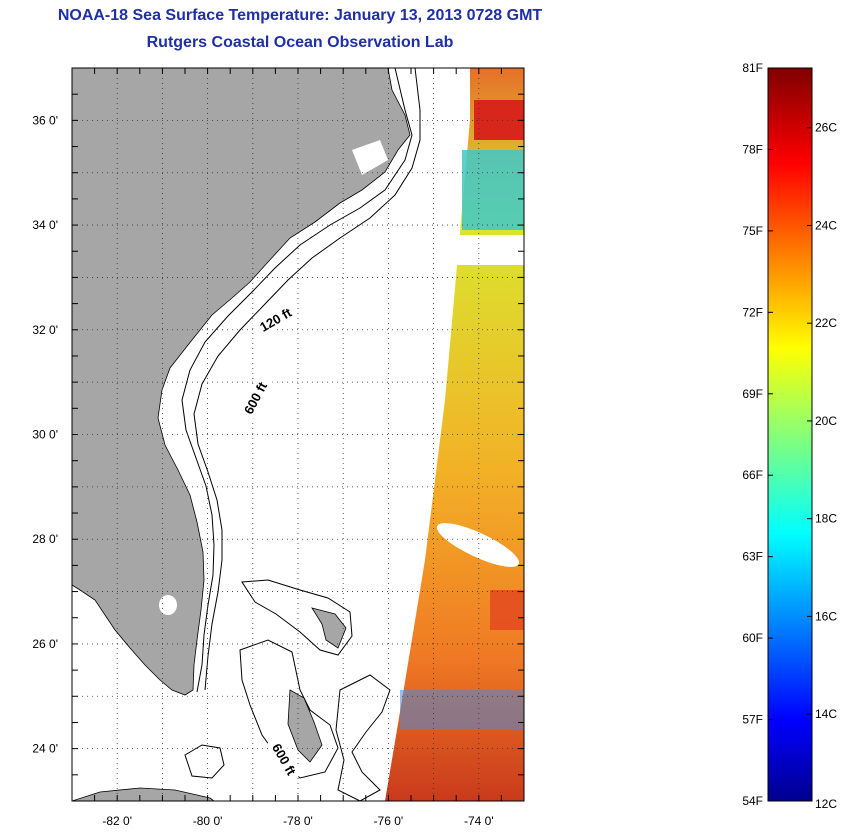  I want to click on colorbar-label-c: 18C, so click(826, 519).